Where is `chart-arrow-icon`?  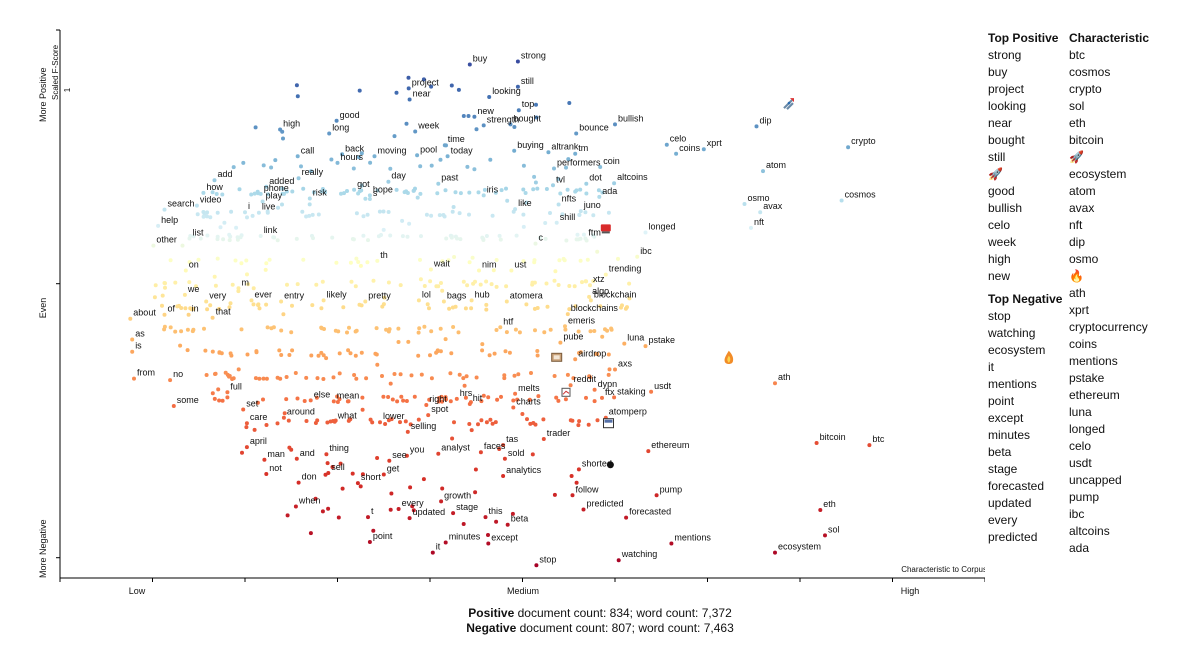
chart-arrow-icon is located at coordinates (566, 392).